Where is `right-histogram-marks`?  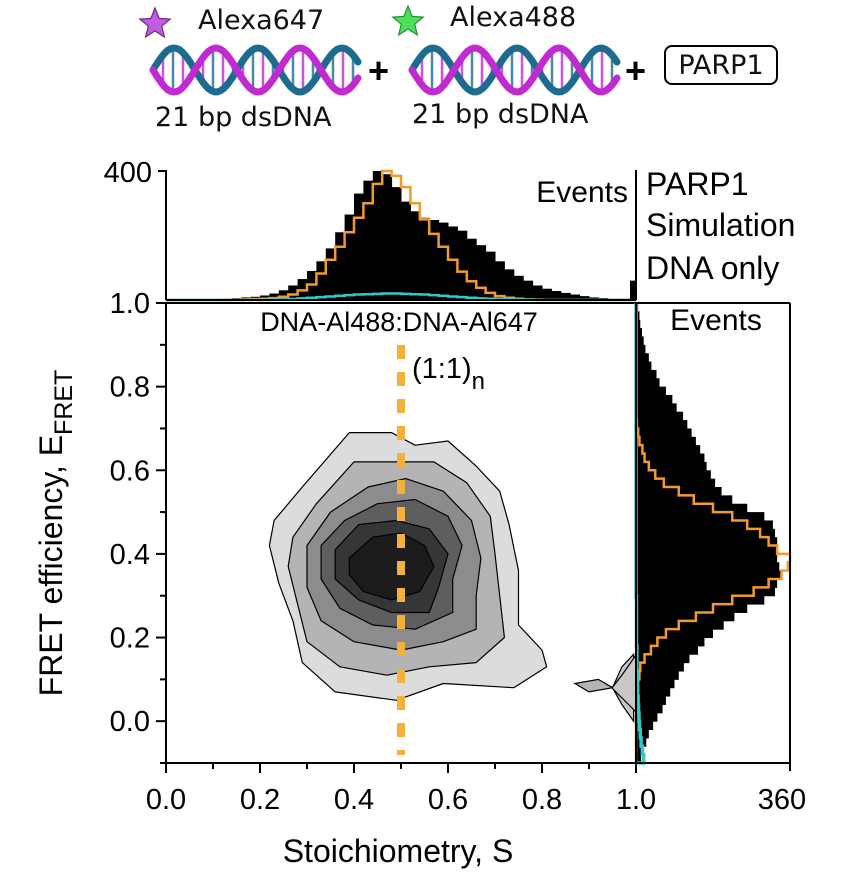 right-histogram-marks is located at coordinates (701, 534).